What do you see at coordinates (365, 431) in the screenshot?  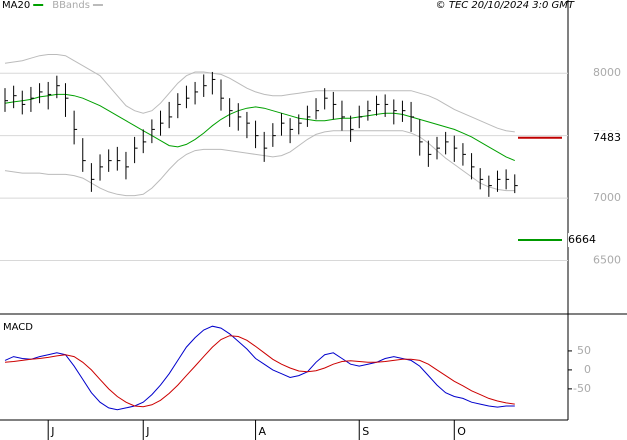 I see `x-tick-label: S` at bounding box center [365, 431].